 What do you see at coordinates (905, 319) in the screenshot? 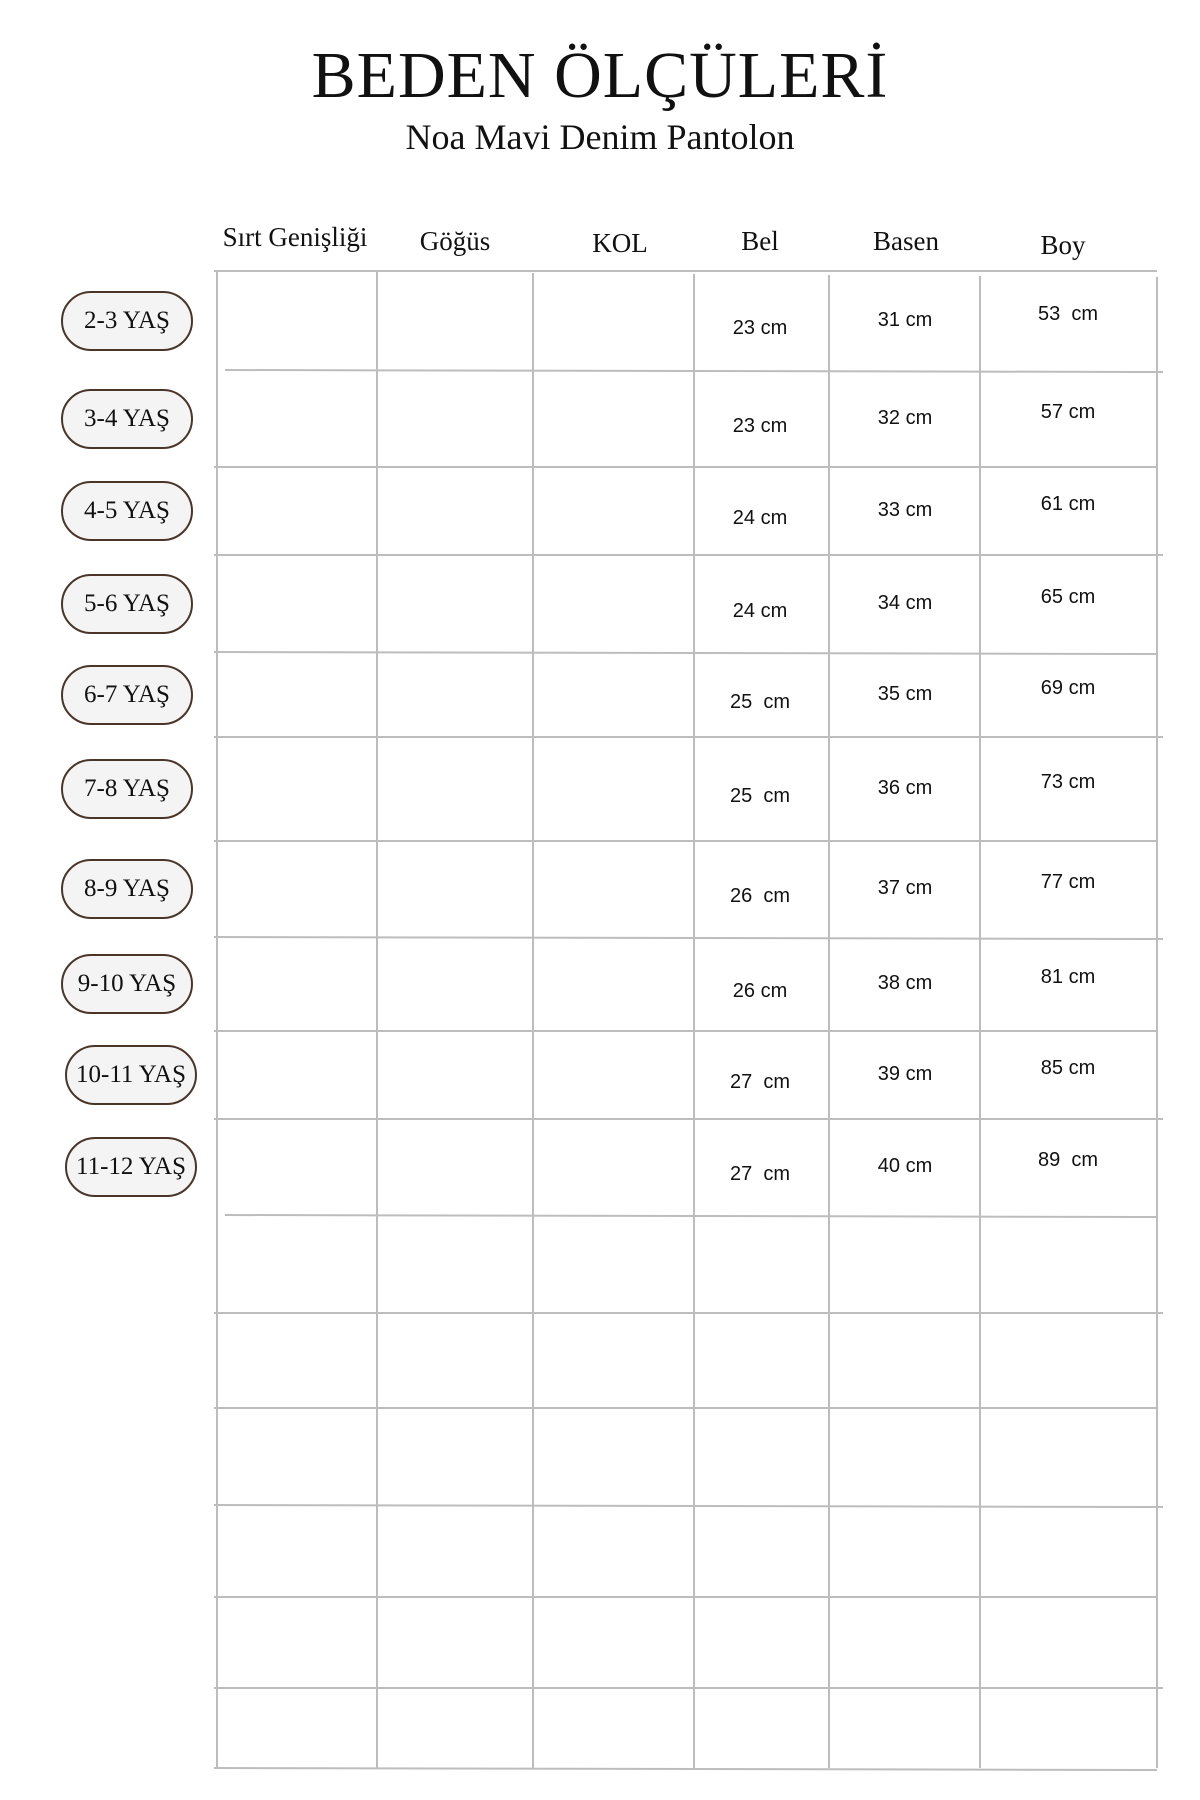
I see `measurement-basen: 31 cm` at bounding box center [905, 319].